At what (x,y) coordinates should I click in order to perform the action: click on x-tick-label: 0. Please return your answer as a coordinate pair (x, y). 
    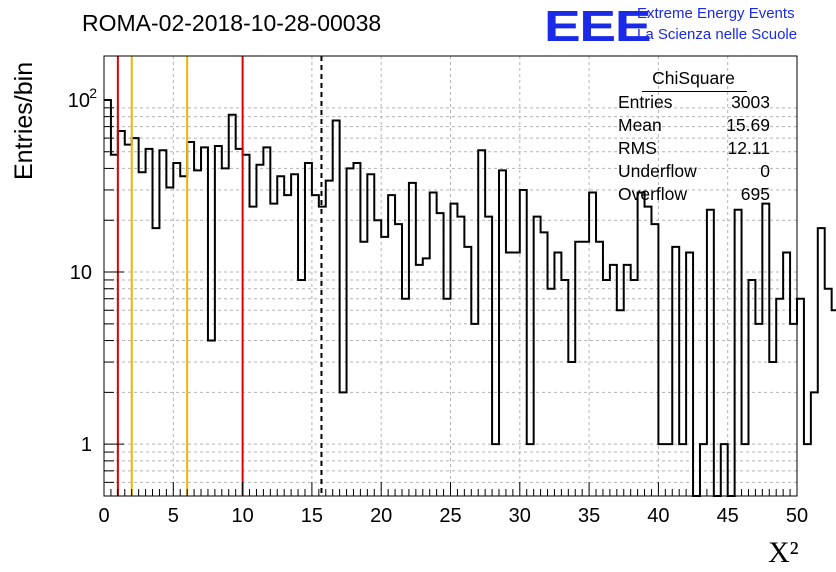
    Looking at the image, I should click on (103, 516).